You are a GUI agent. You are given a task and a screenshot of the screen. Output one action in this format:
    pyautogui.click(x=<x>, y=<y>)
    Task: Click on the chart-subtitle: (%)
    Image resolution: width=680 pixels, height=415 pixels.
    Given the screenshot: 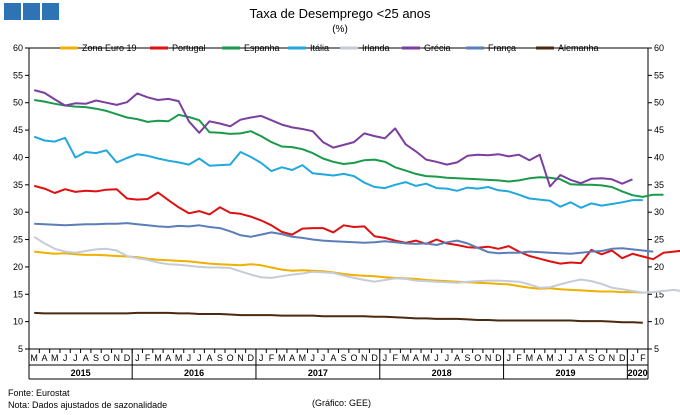 What is the action you would take?
    pyautogui.click(x=340, y=29)
    